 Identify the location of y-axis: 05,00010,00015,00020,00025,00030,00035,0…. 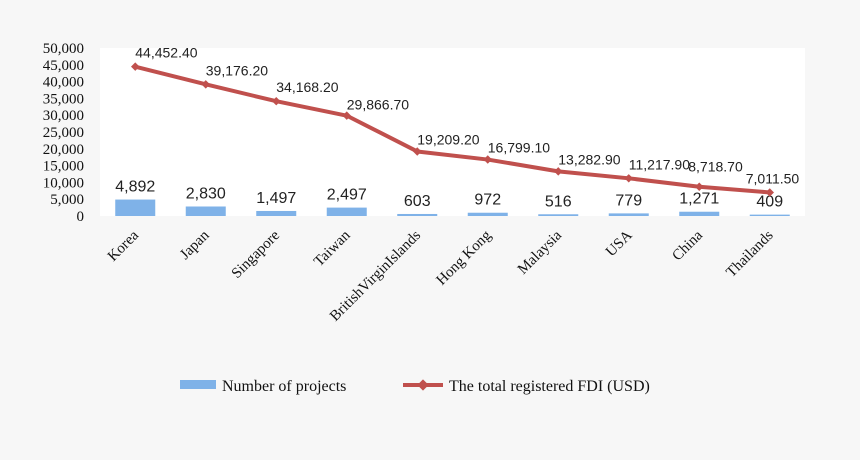
(63, 133).